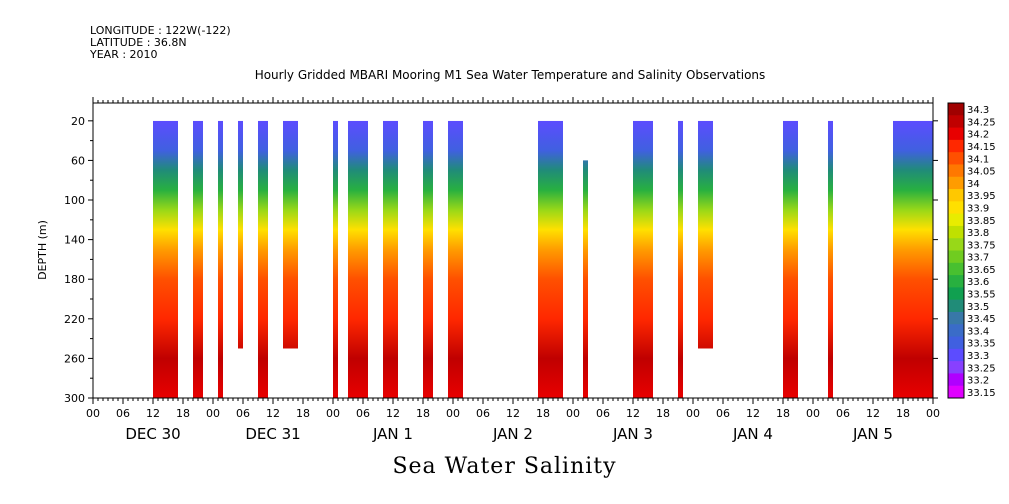 The image size is (1009, 504). I want to click on colorbar-label: 34.3, so click(978, 110).